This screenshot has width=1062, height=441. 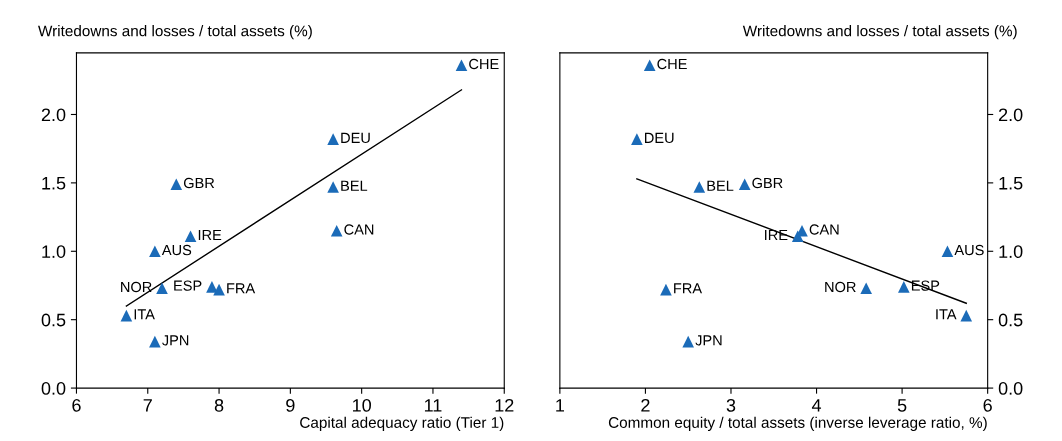 What do you see at coordinates (797, 423) in the screenshot?
I see `x-axis-title: Common equity / total assets (inverse leverage ratio, %)` at bounding box center [797, 423].